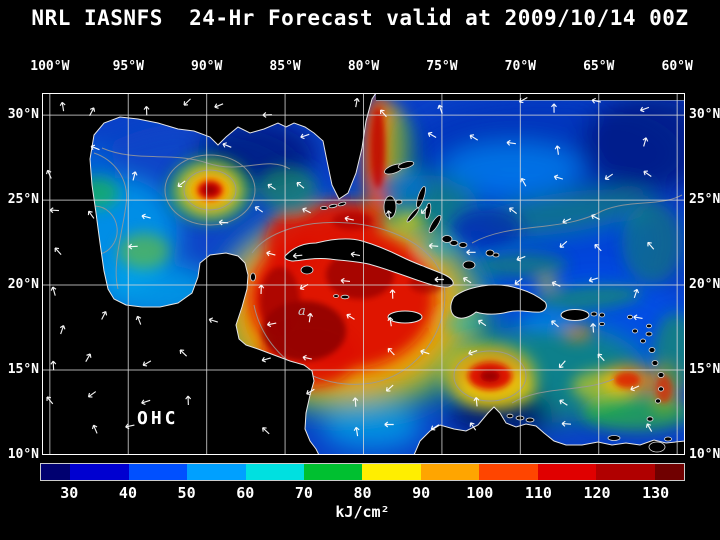 The image size is (720, 540). What do you see at coordinates (362, 493) in the screenshot?
I see `colorbar-tick-labels: 30 40 50 60 70 80 90 100 110 120 130` at bounding box center [362, 493].